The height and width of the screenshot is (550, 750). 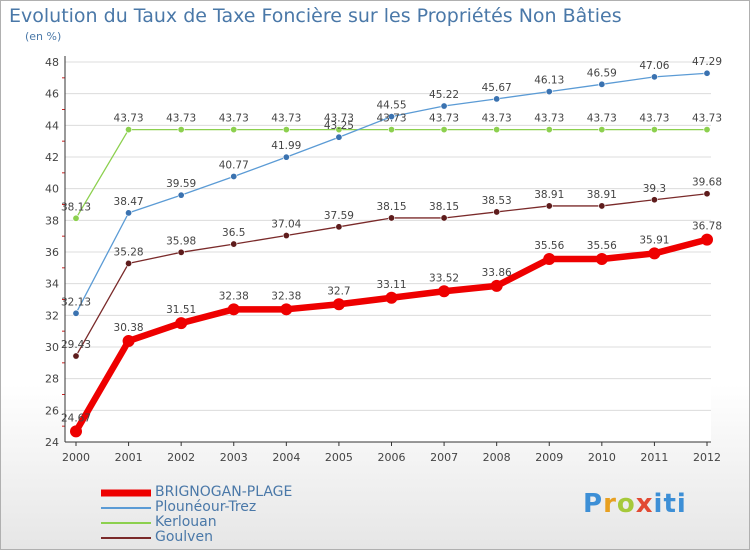 I want to click on data-label: 29.43, so click(x=76, y=345).